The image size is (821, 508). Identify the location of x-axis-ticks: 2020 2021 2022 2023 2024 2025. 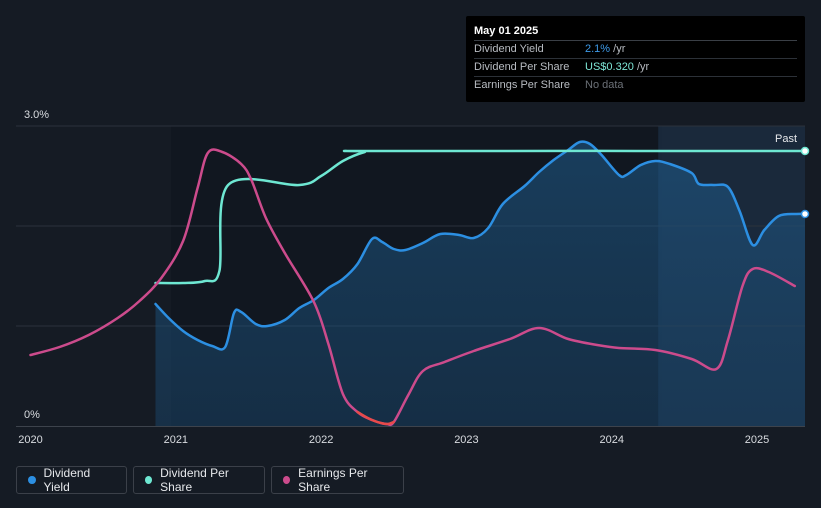
(393, 440).